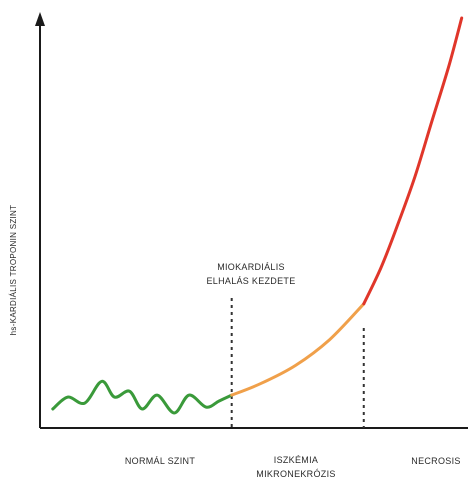 This screenshot has width=471, height=485. I want to click on annotation-line-1: MIOKARDIÁLIS, so click(251, 267).